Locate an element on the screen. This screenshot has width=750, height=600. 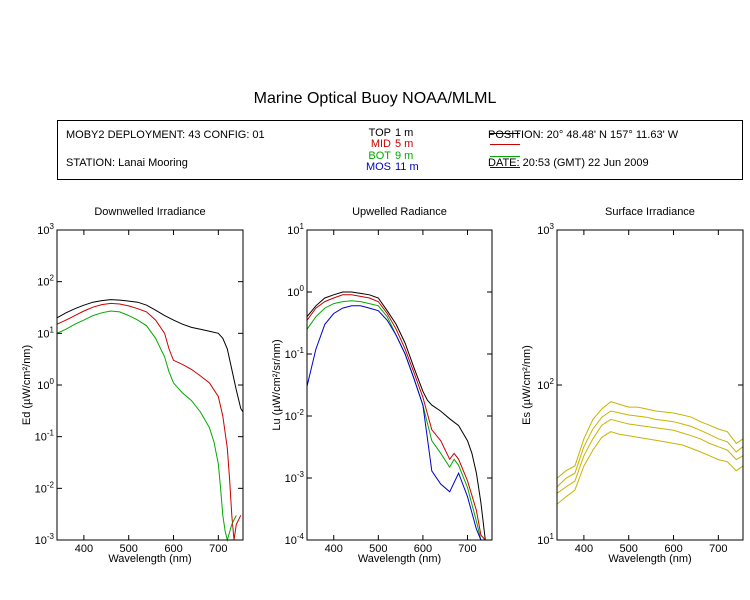
panel-title: Upwelled Radiance is located at coordinates (399, 212).